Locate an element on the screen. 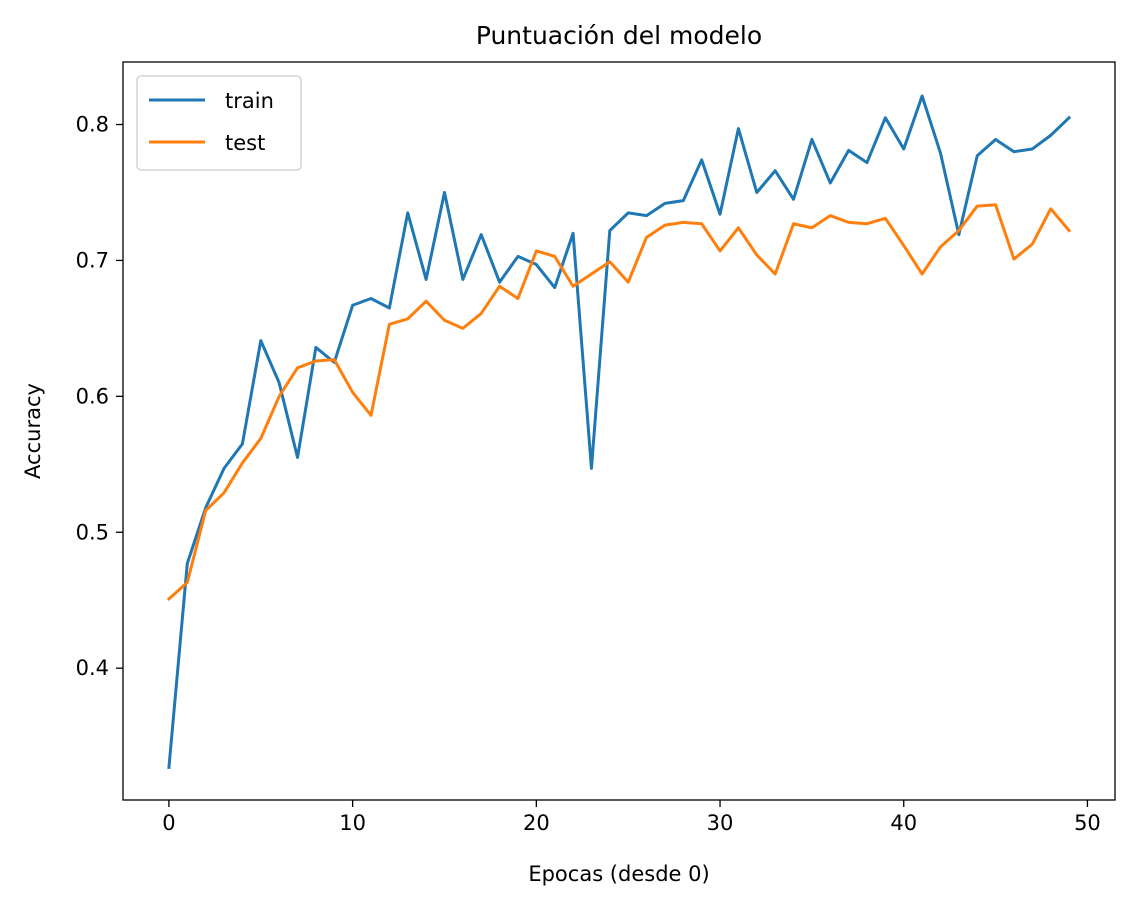 This screenshot has height=908, width=1134. x-tick-label: 0 is located at coordinates (168, 823).